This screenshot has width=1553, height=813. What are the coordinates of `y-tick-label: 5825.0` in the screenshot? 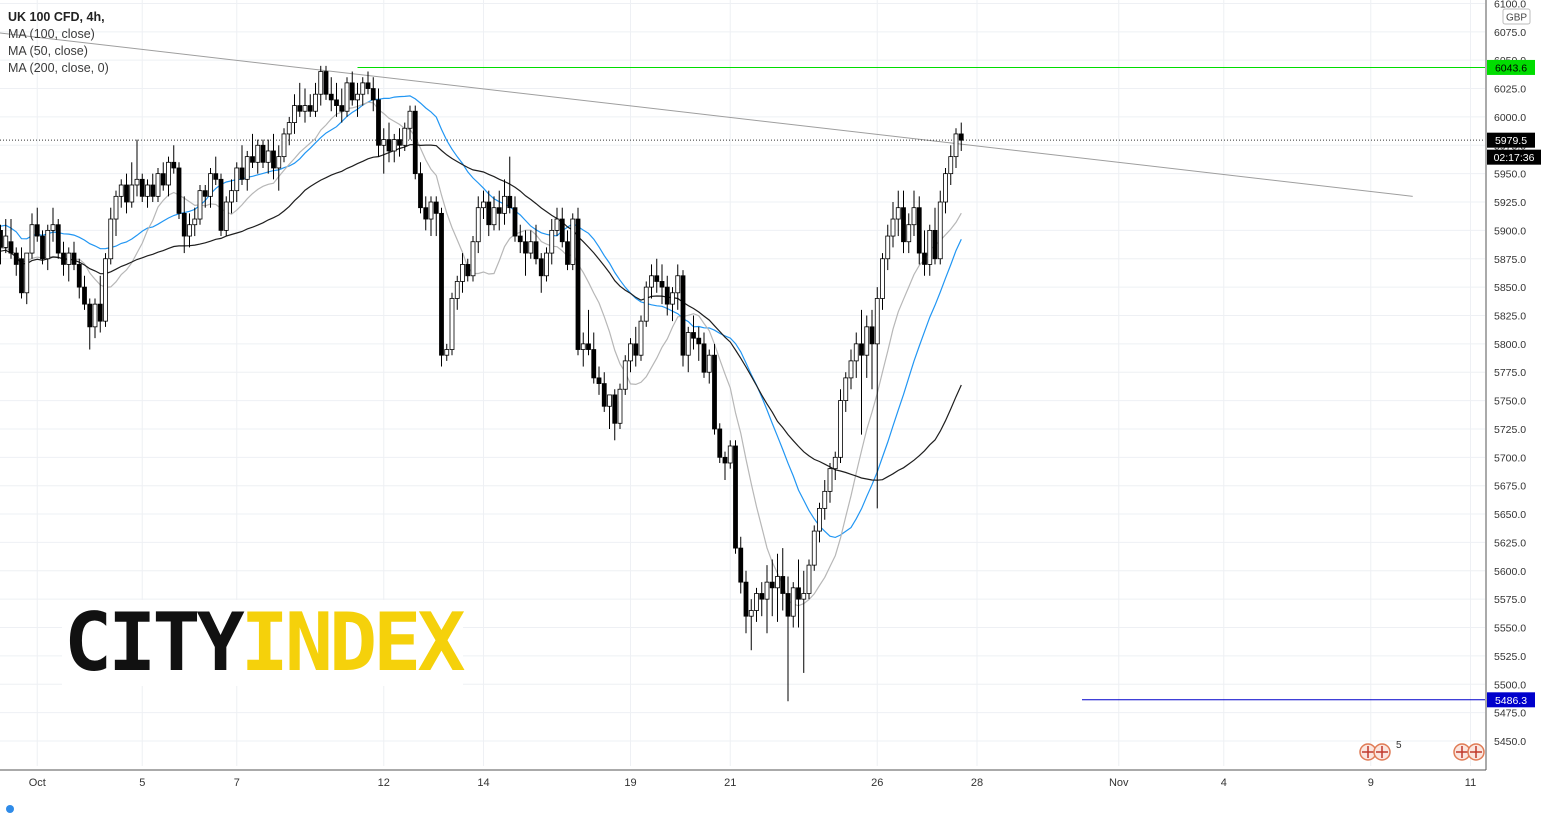 It's located at (1510, 316).